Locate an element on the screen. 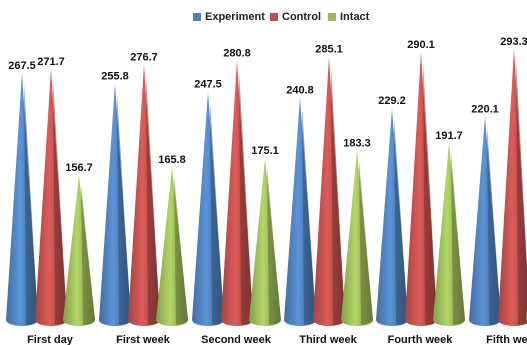 The width and height of the screenshot is (527, 345). category-label: First day is located at coordinates (50, 339).